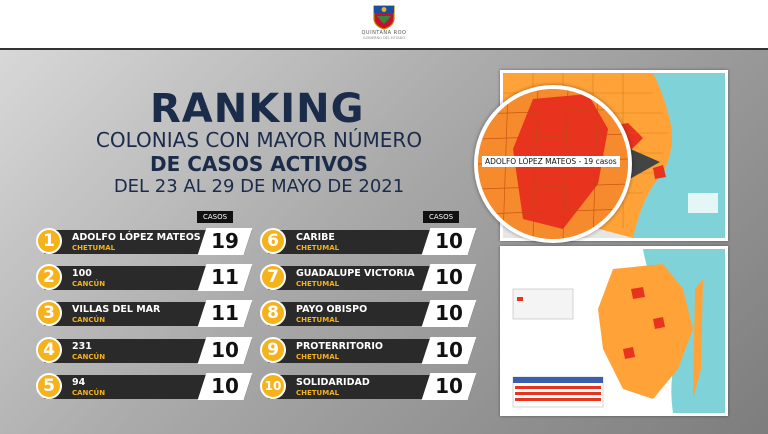 The width and height of the screenshot is (768, 434). Describe the element at coordinates (273, 350) in the screenshot. I see `rank-badge: 9` at that location.